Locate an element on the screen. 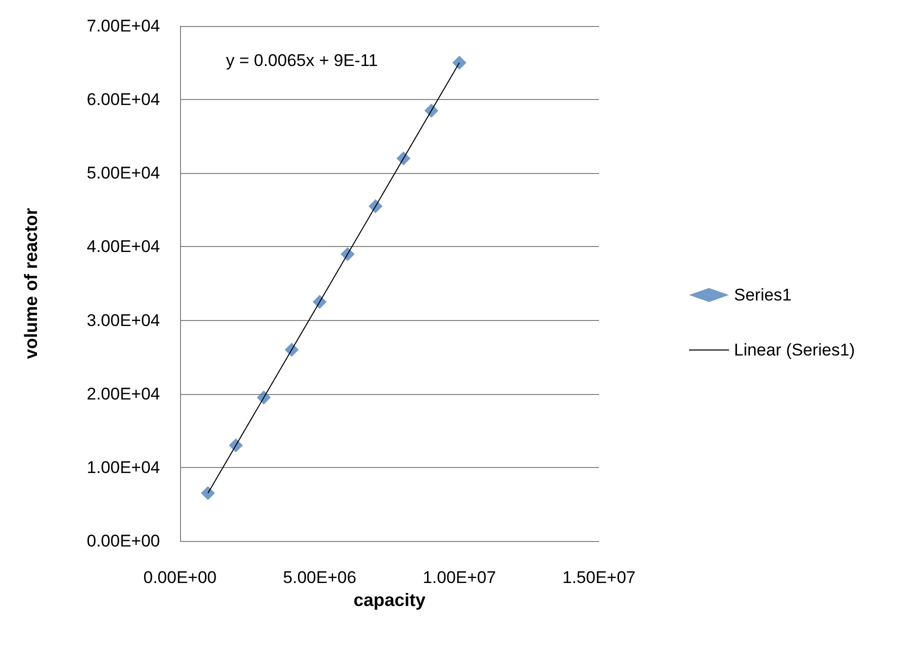 Image resolution: width=909 pixels, height=645 pixels. y-tick-label: 6.00E+04 is located at coordinates (123, 100).